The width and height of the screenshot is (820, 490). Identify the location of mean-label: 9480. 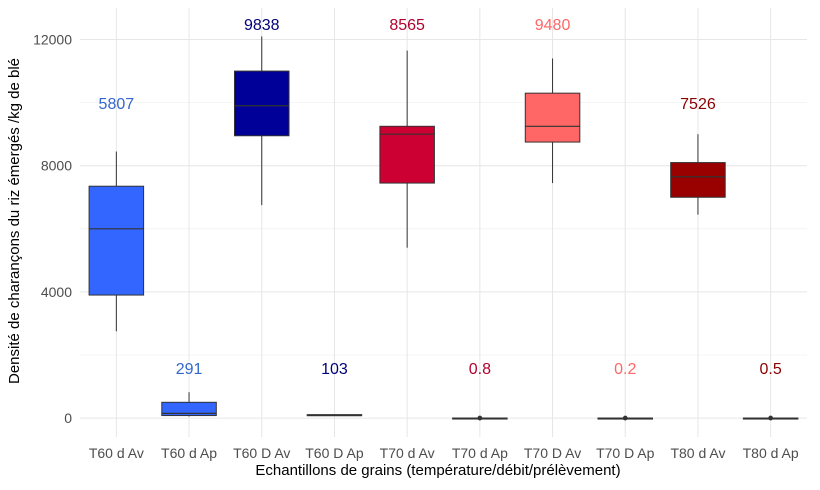
(553, 25).